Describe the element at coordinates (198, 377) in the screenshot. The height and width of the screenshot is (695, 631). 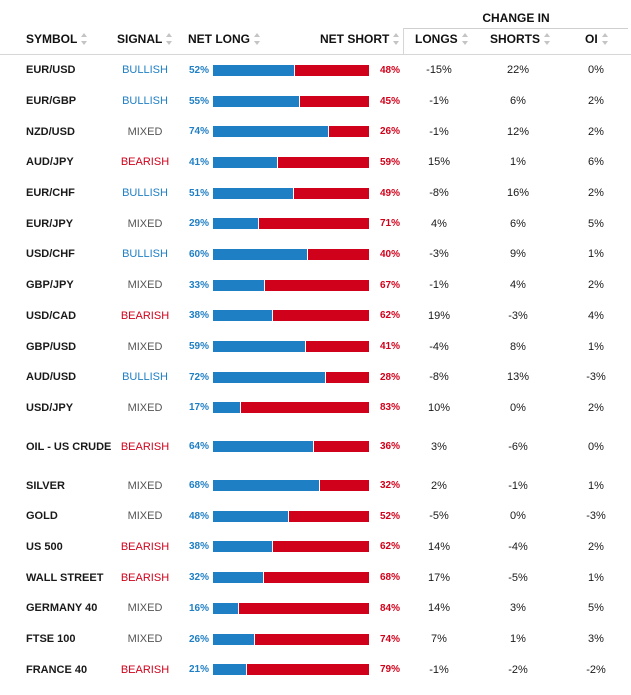
I see `net-long-value: 72%` at that location.